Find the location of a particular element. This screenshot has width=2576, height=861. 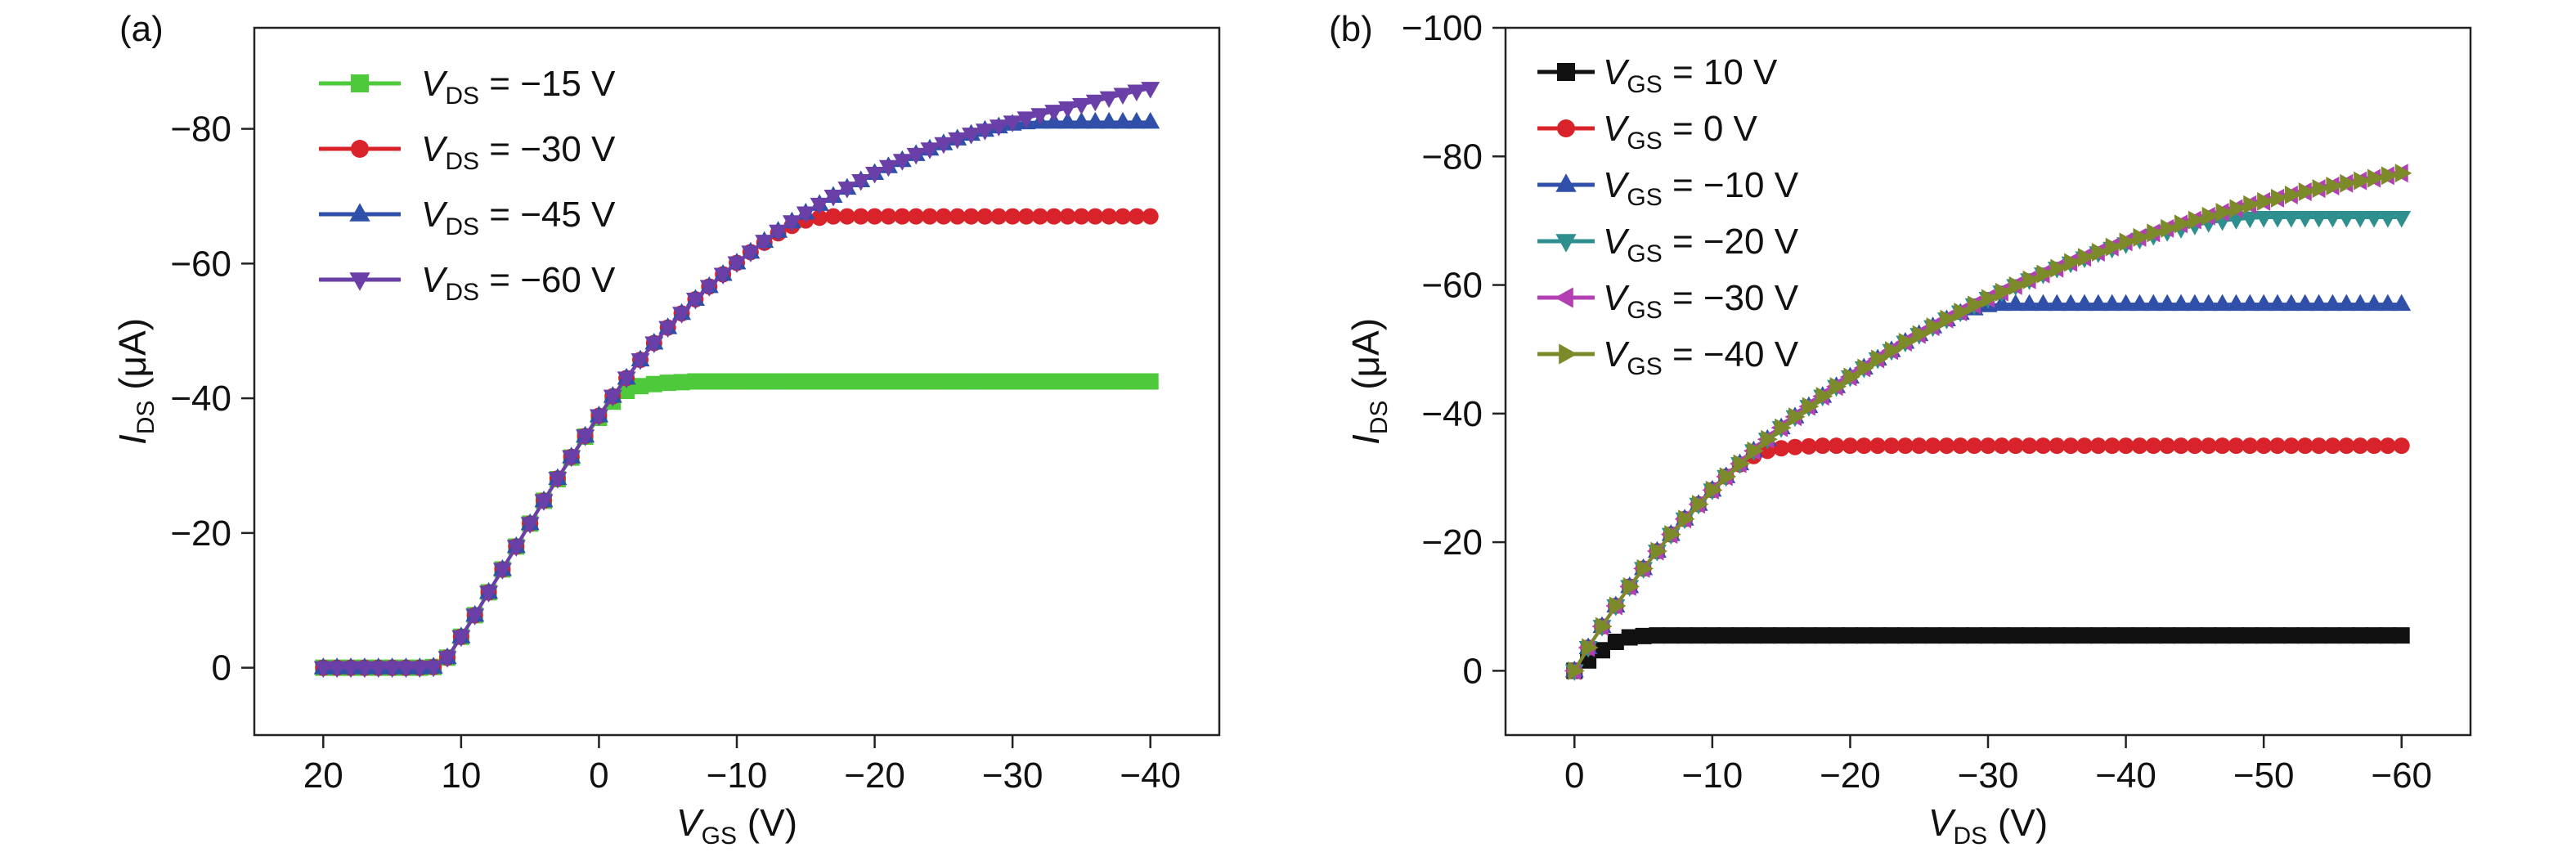

x-tick-label: −40 is located at coordinates (1150, 776).